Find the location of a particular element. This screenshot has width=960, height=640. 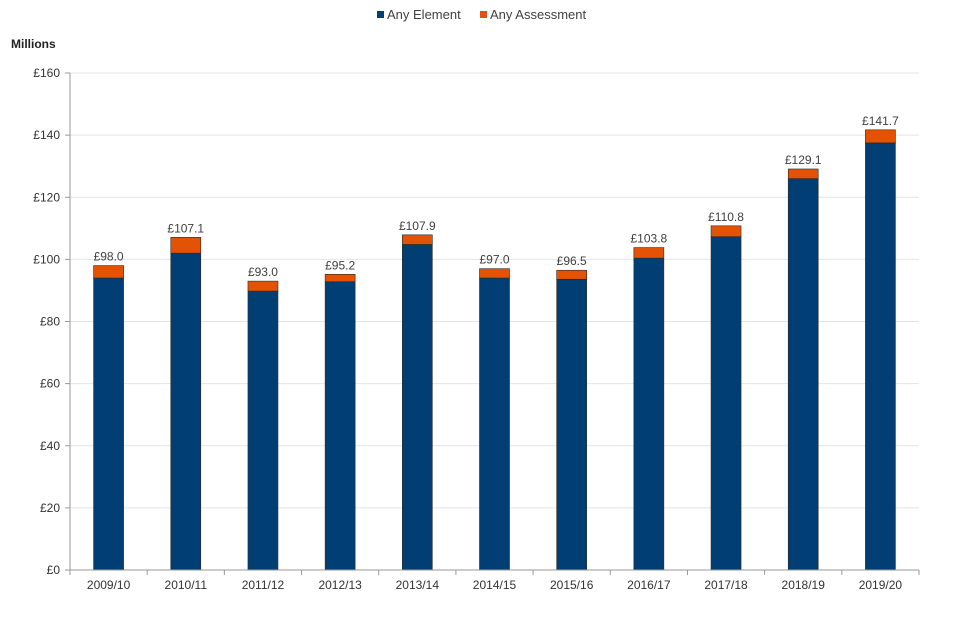

x-tick-label: 2016/17 is located at coordinates (649, 585).